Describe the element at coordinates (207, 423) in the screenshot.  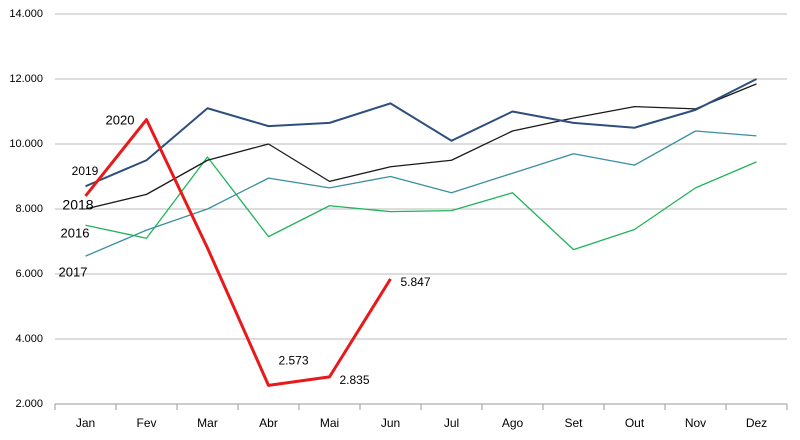
I see `x-tick-label: Mar` at that location.